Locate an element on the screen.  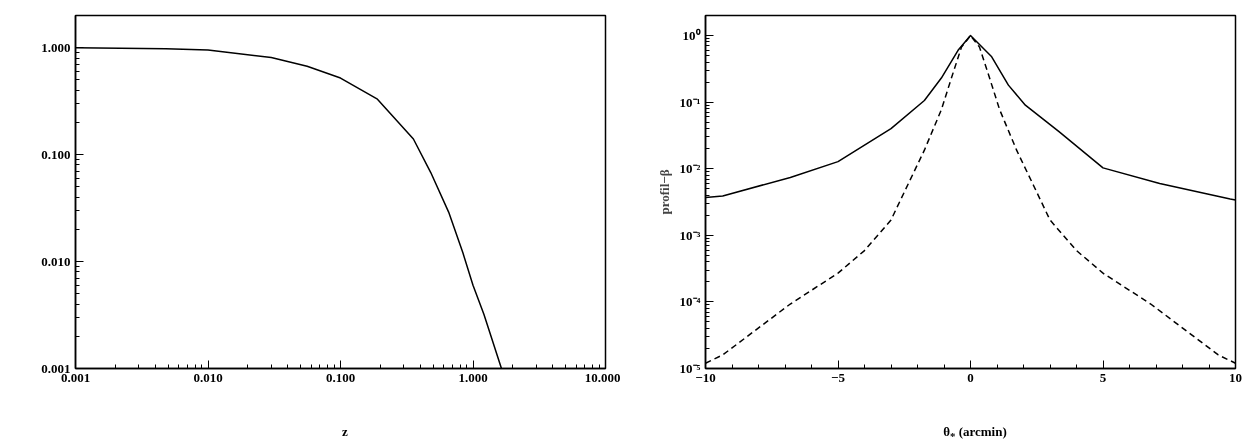
x-tick-label: 0 is located at coordinates (970, 377).